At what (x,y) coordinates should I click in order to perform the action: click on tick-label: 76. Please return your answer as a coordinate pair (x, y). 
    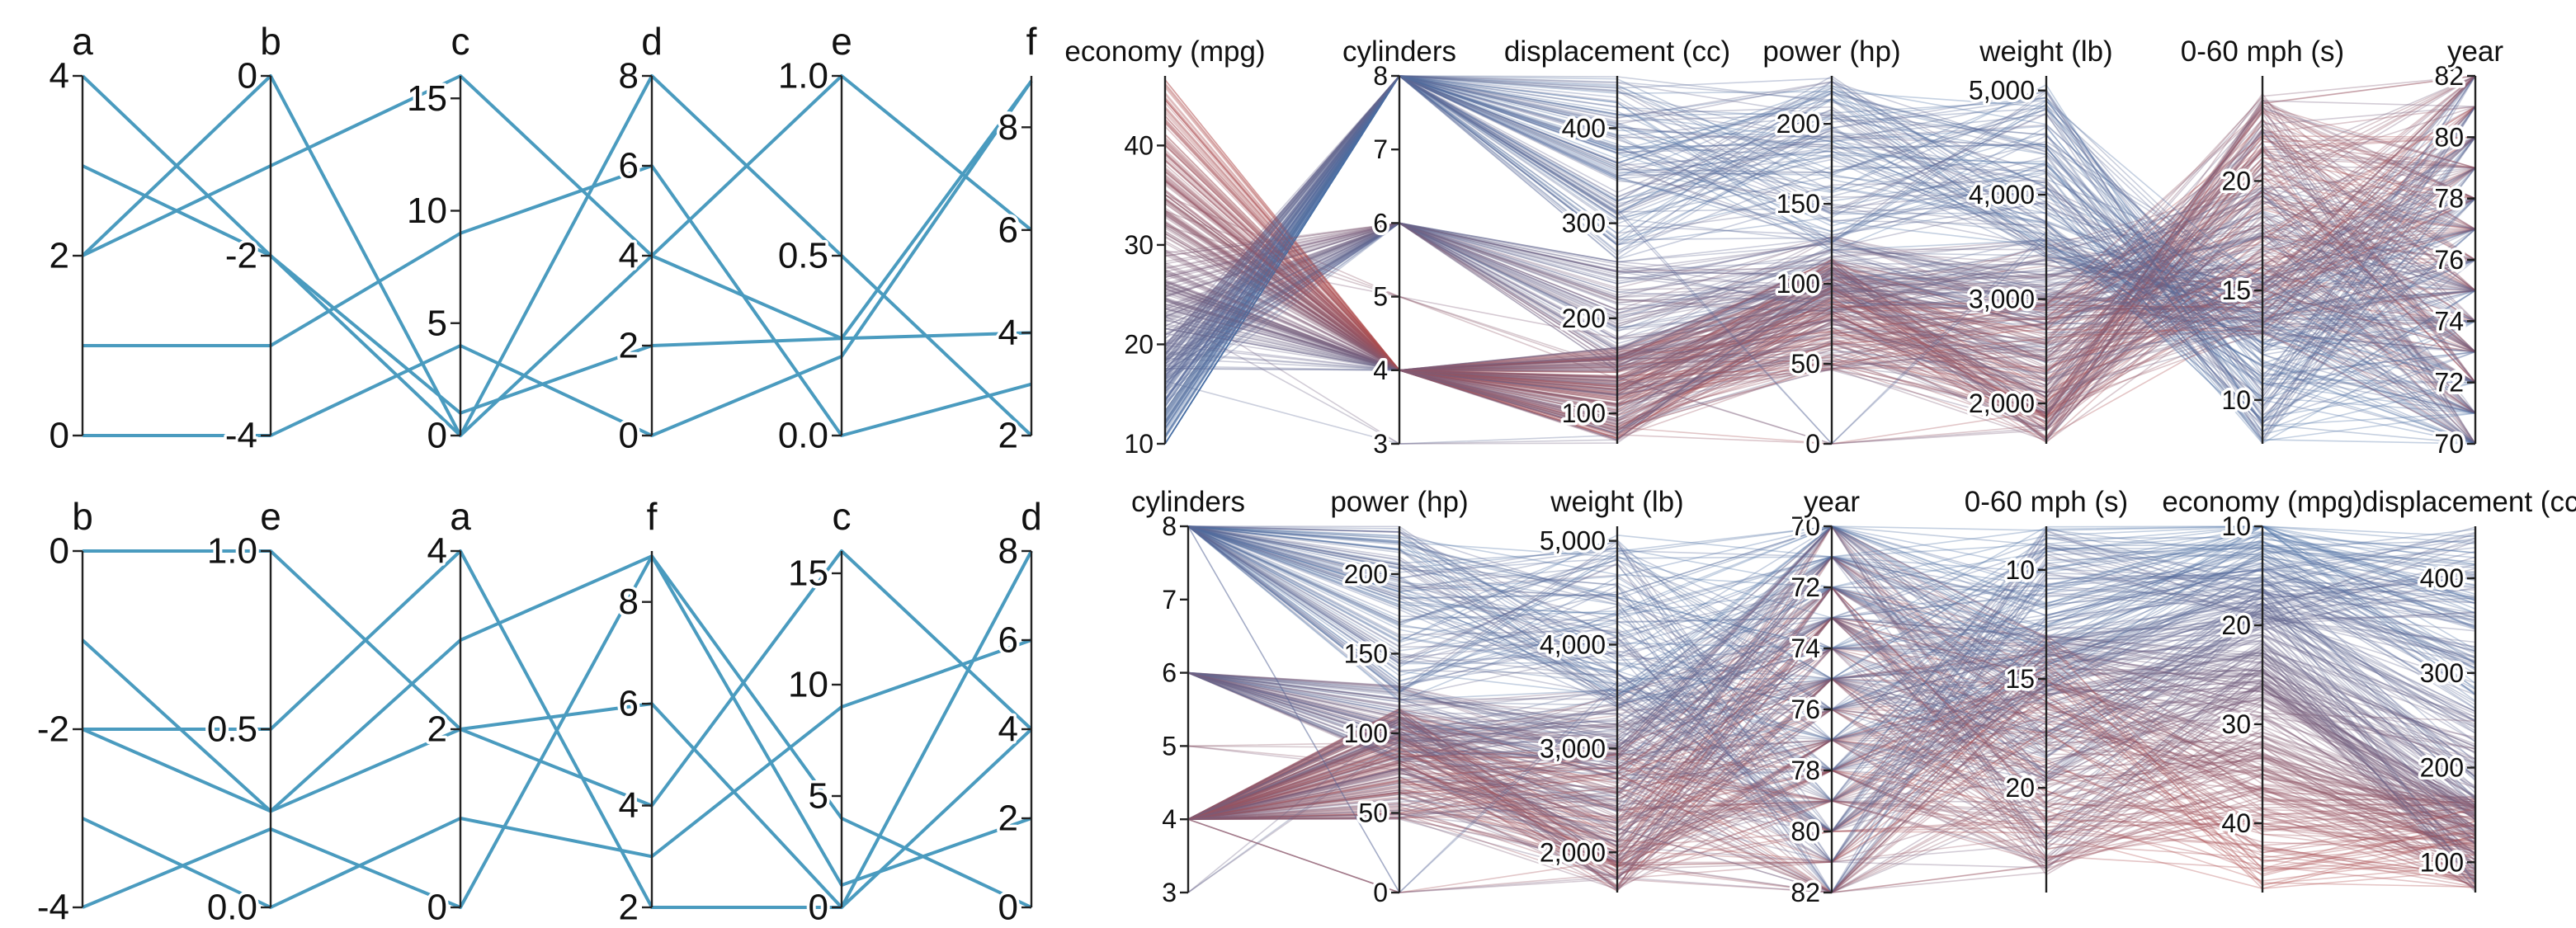
    Looking at the image, I should click on (1805, 709).